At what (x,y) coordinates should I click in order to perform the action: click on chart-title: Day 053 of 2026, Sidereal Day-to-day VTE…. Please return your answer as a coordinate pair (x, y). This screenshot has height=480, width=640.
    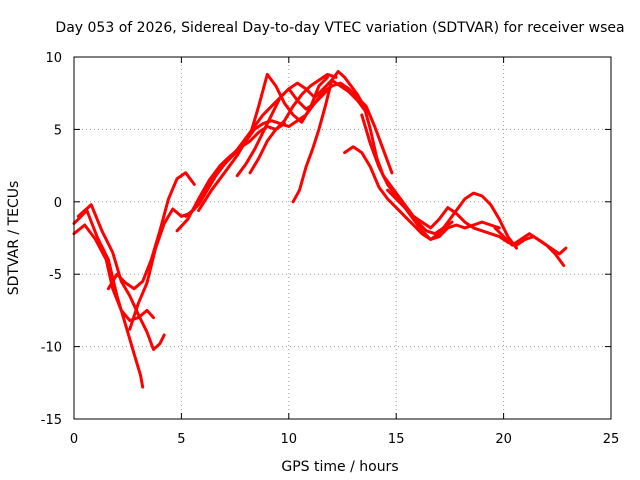
    Looking at the image, I should click on (339, 28).